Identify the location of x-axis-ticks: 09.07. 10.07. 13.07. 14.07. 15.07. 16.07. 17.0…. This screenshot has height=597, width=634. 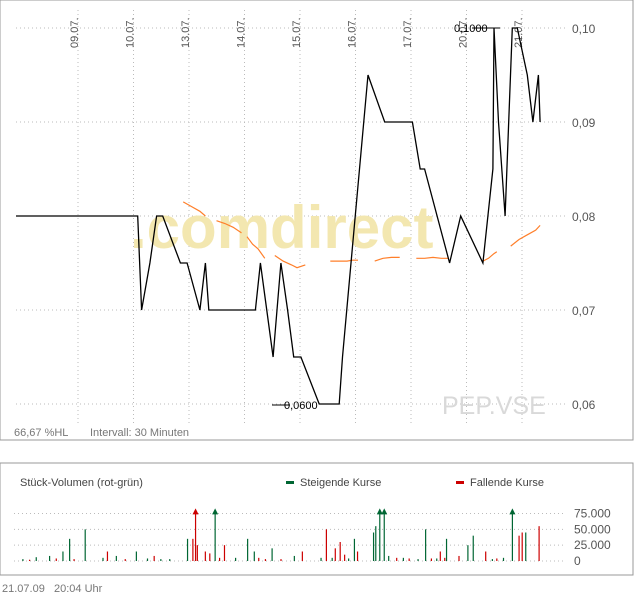
(297, 32).